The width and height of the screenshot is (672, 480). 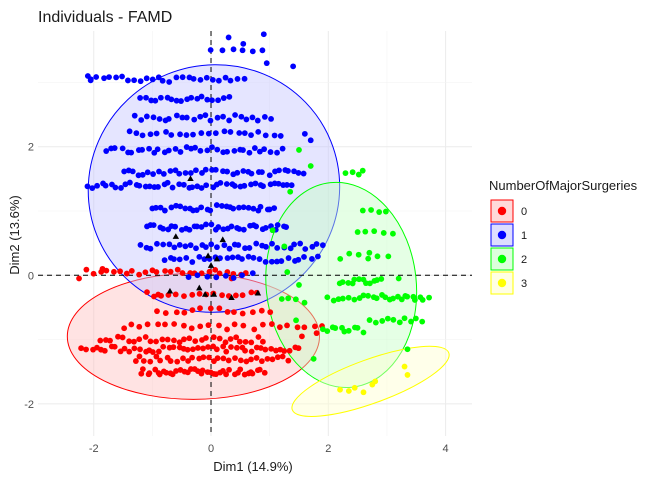 What do you see at coordinates (94, 449) in the screenshot?
I see `x-tick-label: -2` at bounding box center [94, 449].